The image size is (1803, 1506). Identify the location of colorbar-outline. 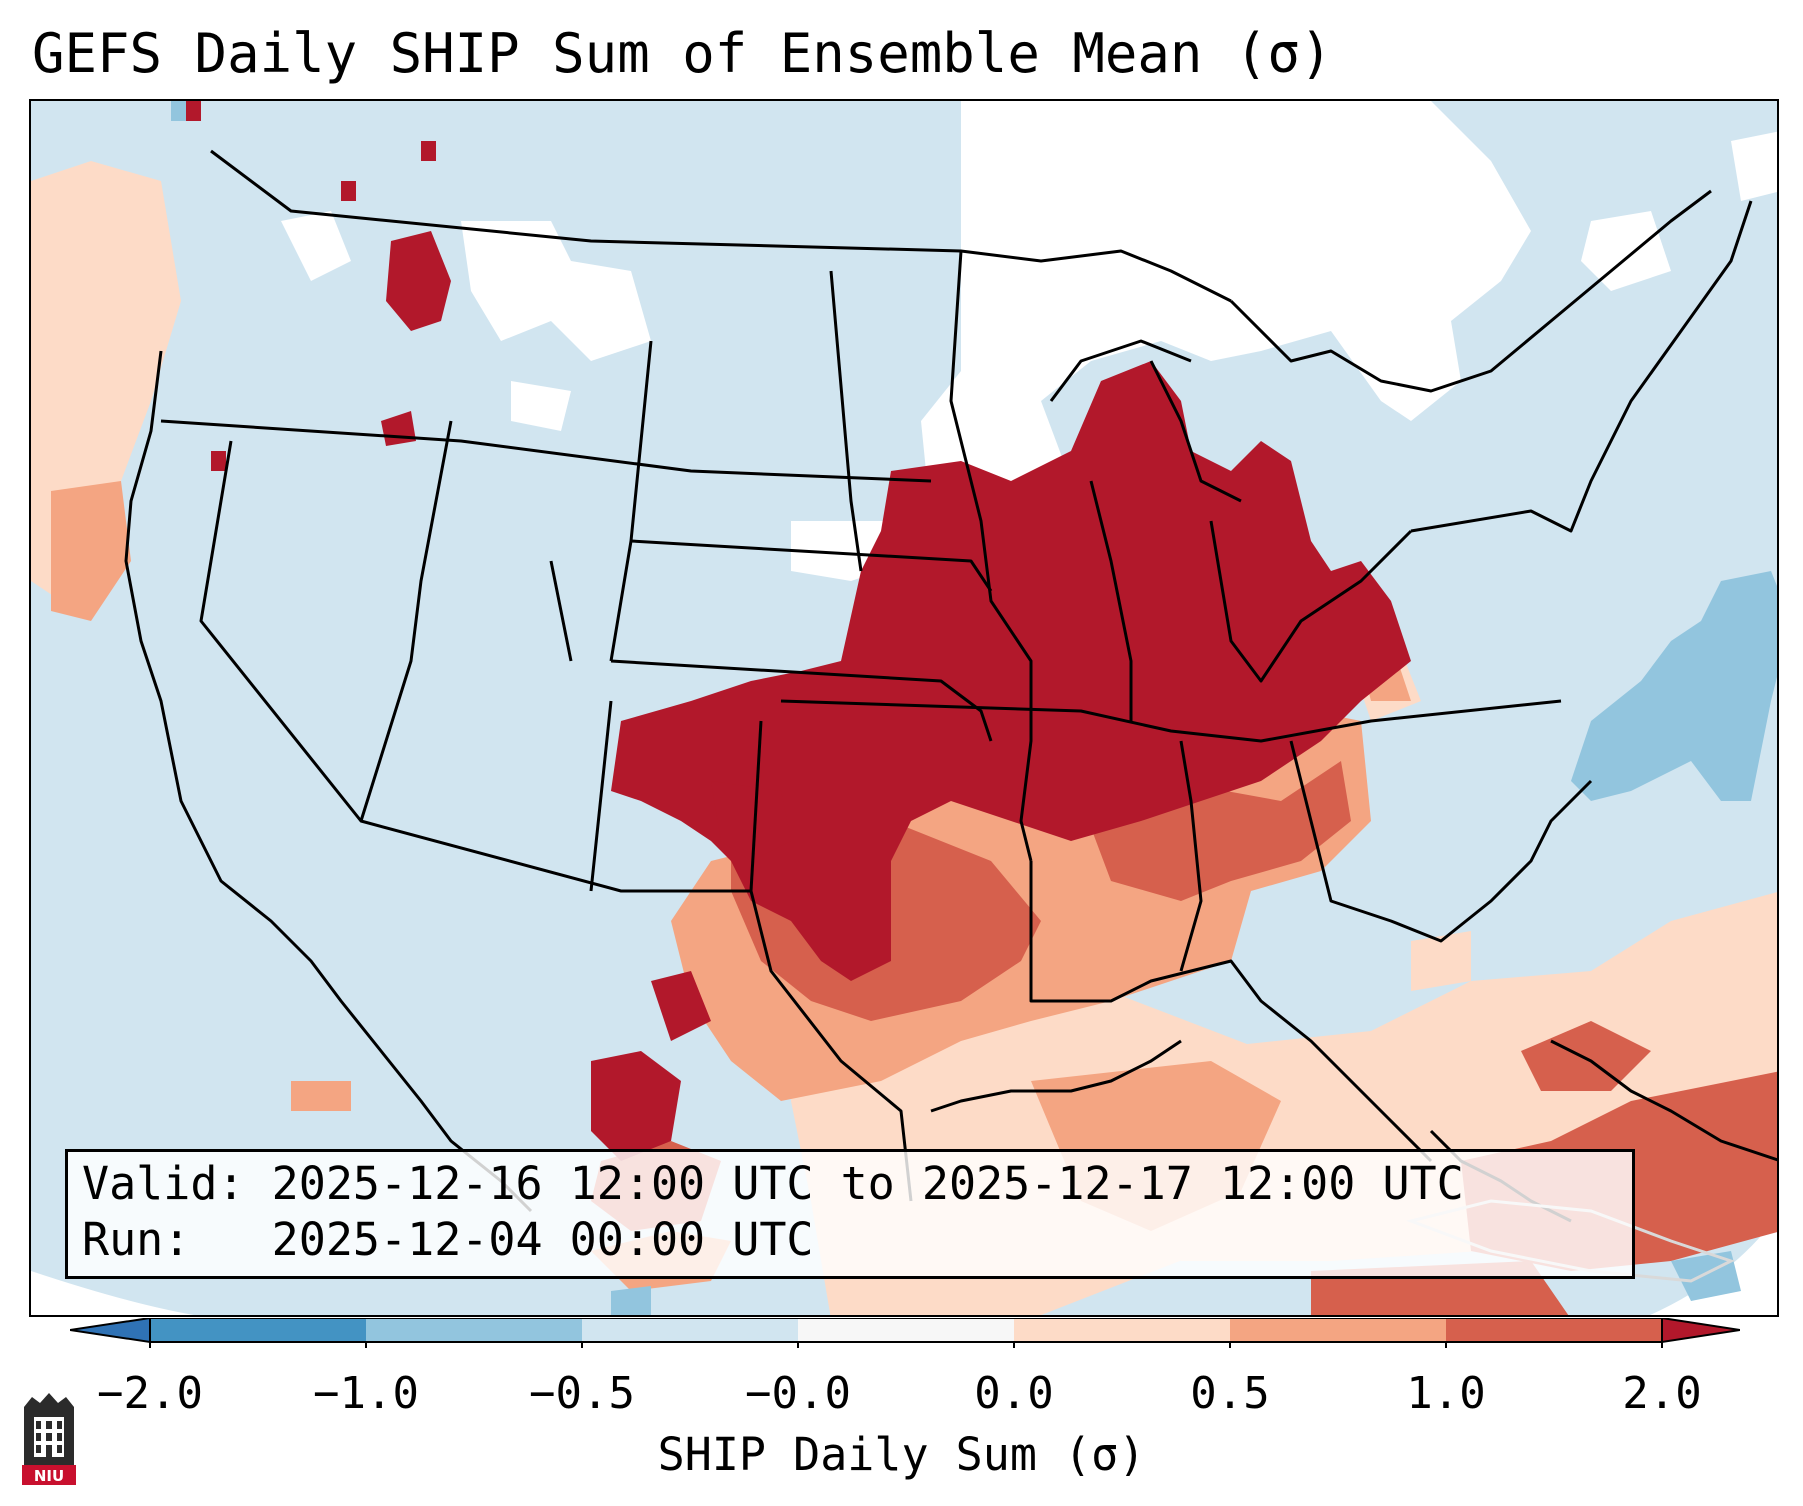
(906, 1330).